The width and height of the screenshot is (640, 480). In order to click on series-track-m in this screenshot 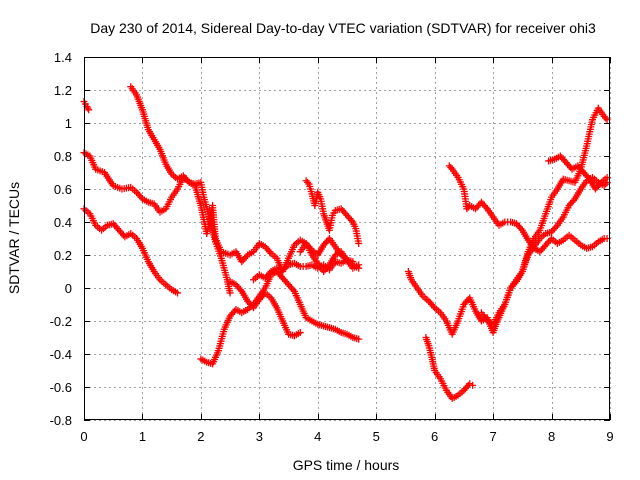, I will do `click(544, 250)`.